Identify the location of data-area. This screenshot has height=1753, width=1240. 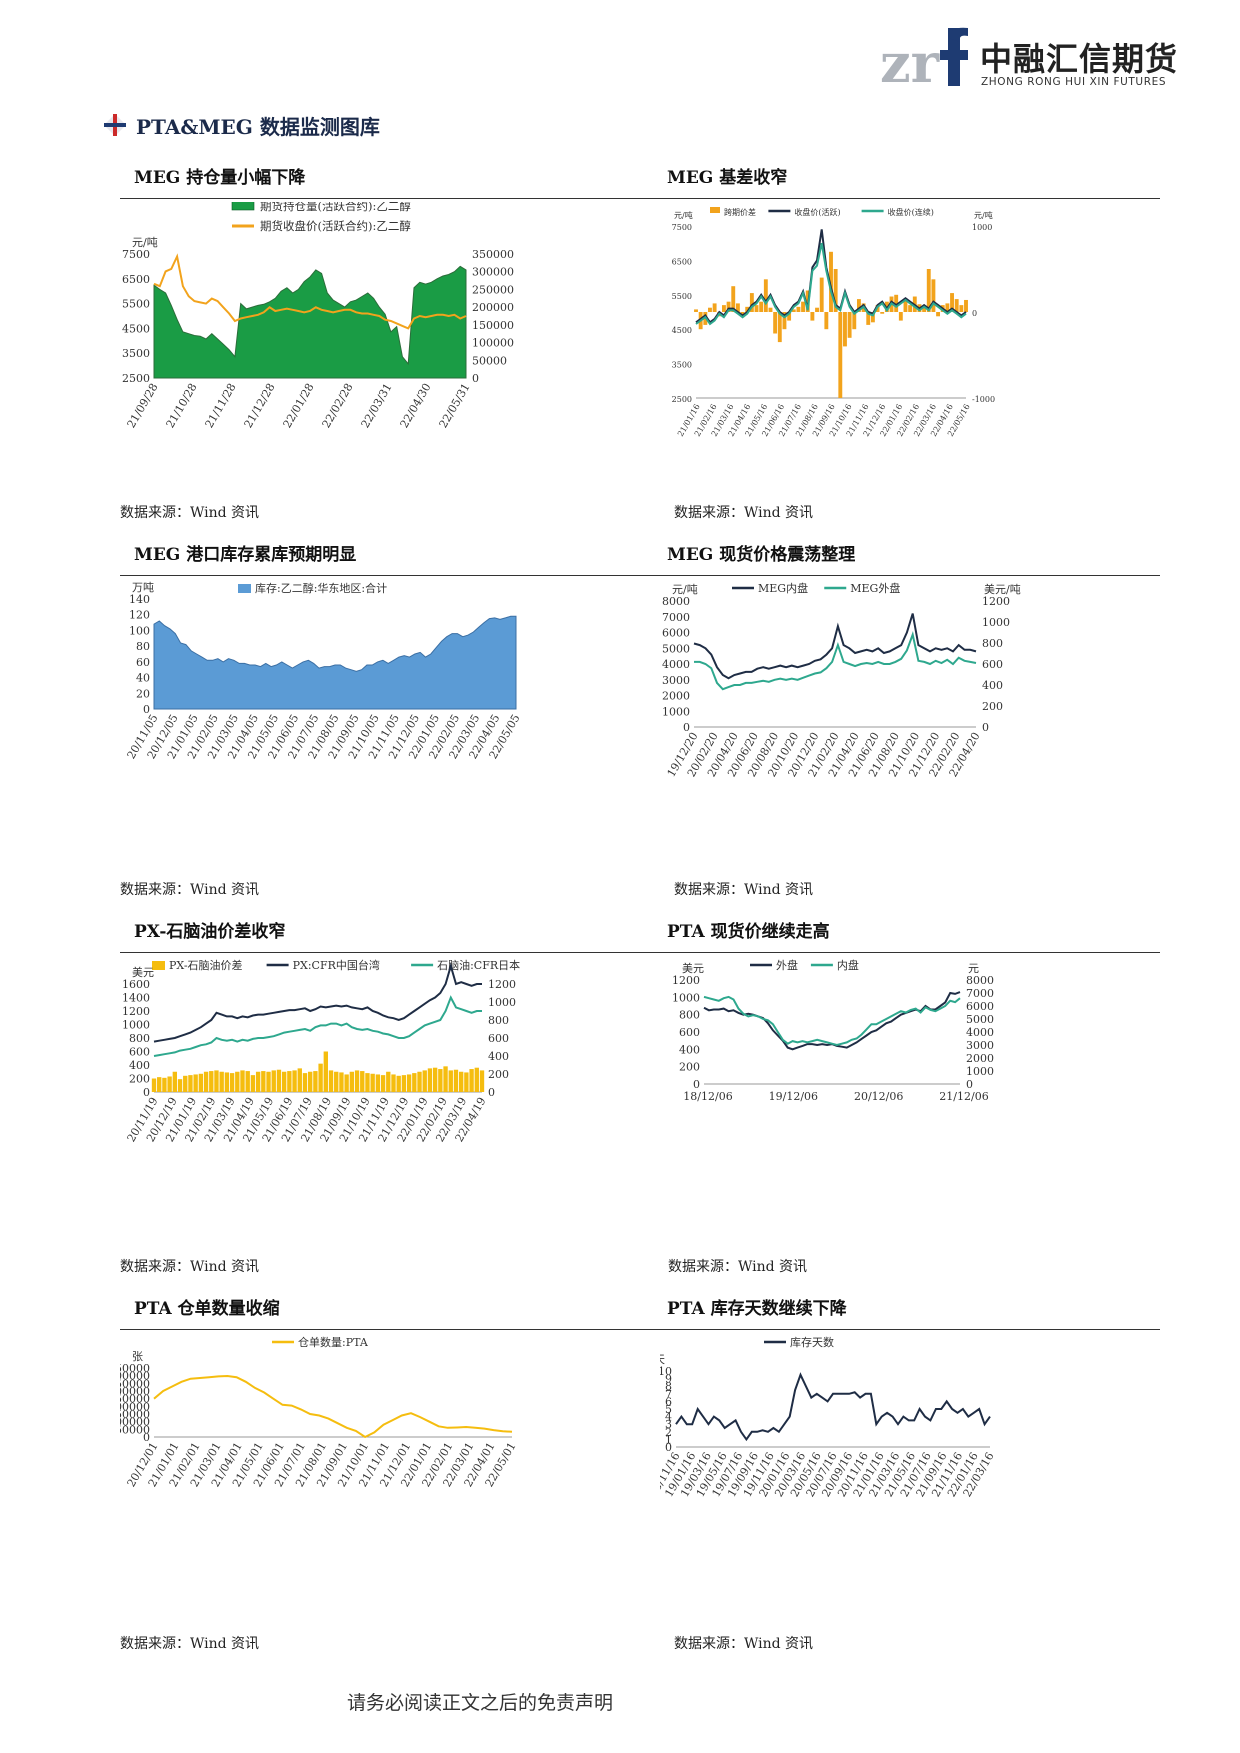
(310, 322).